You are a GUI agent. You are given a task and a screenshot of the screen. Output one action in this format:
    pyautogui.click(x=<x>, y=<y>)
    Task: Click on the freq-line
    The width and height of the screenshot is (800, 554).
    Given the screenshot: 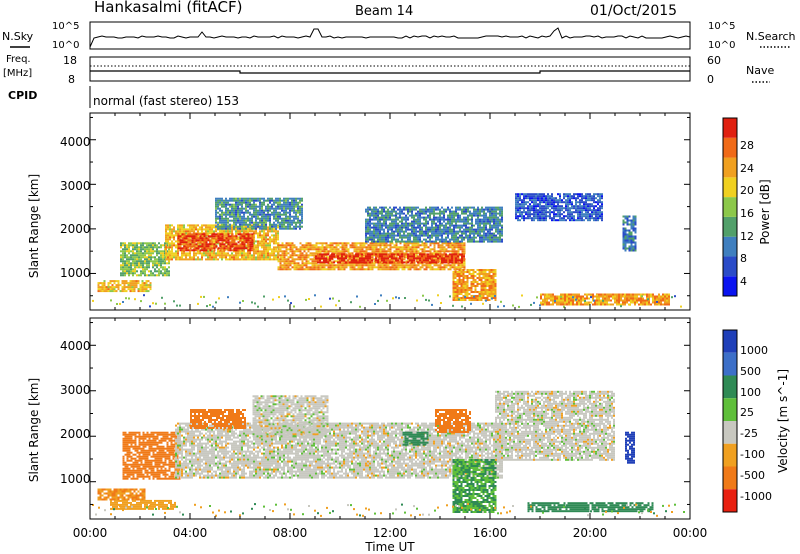 What is the action you would take?
    pyautogui.click(x=390, y=72)
    